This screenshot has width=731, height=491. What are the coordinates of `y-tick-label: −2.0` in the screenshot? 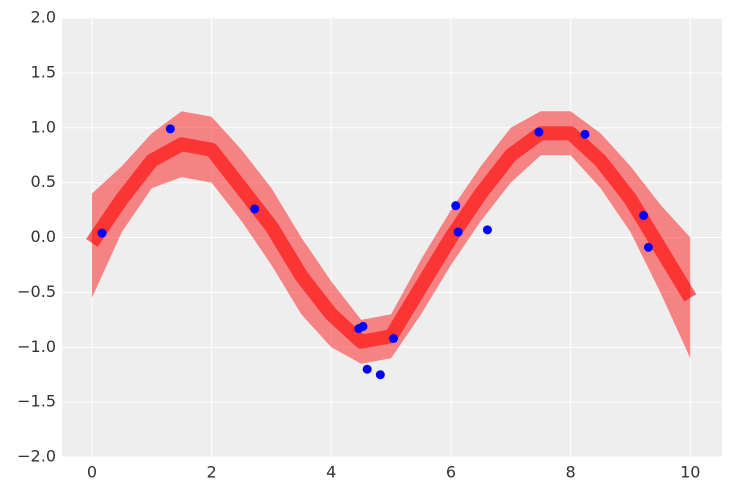 It's located at (36, 456).